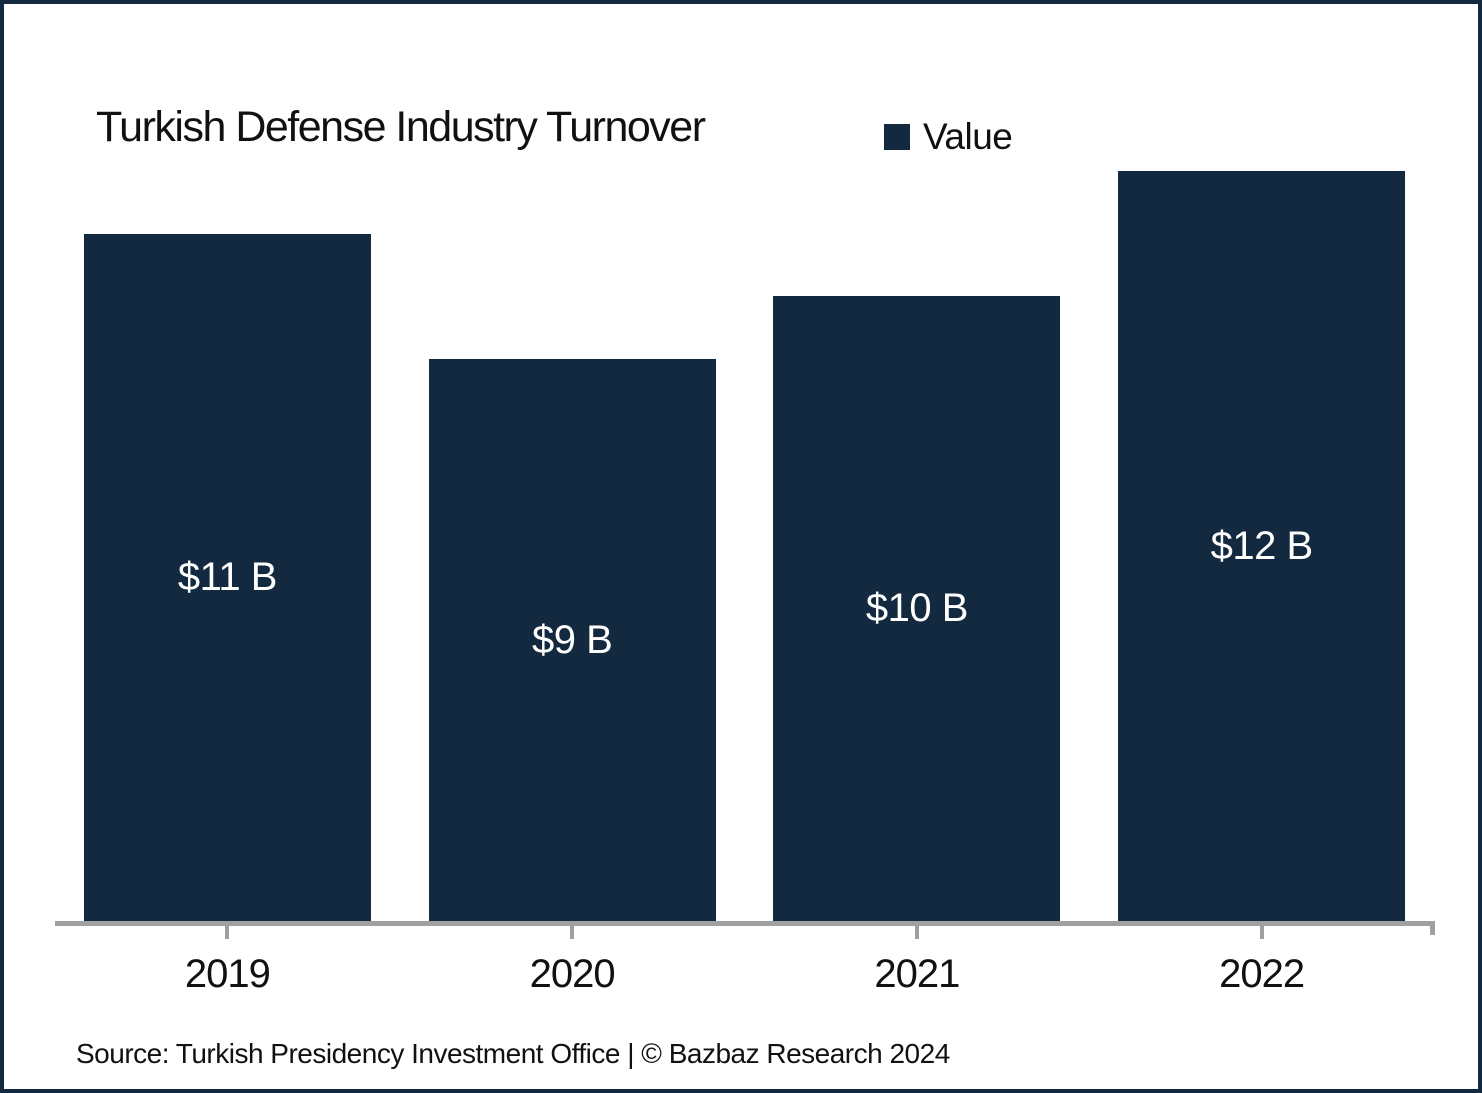 The image size is (1482, 1093). What do you see at coordinates (572, 974) in the screenshot?
I see `x-axis-label-2020: 2020` at bounding box center [572, 974].